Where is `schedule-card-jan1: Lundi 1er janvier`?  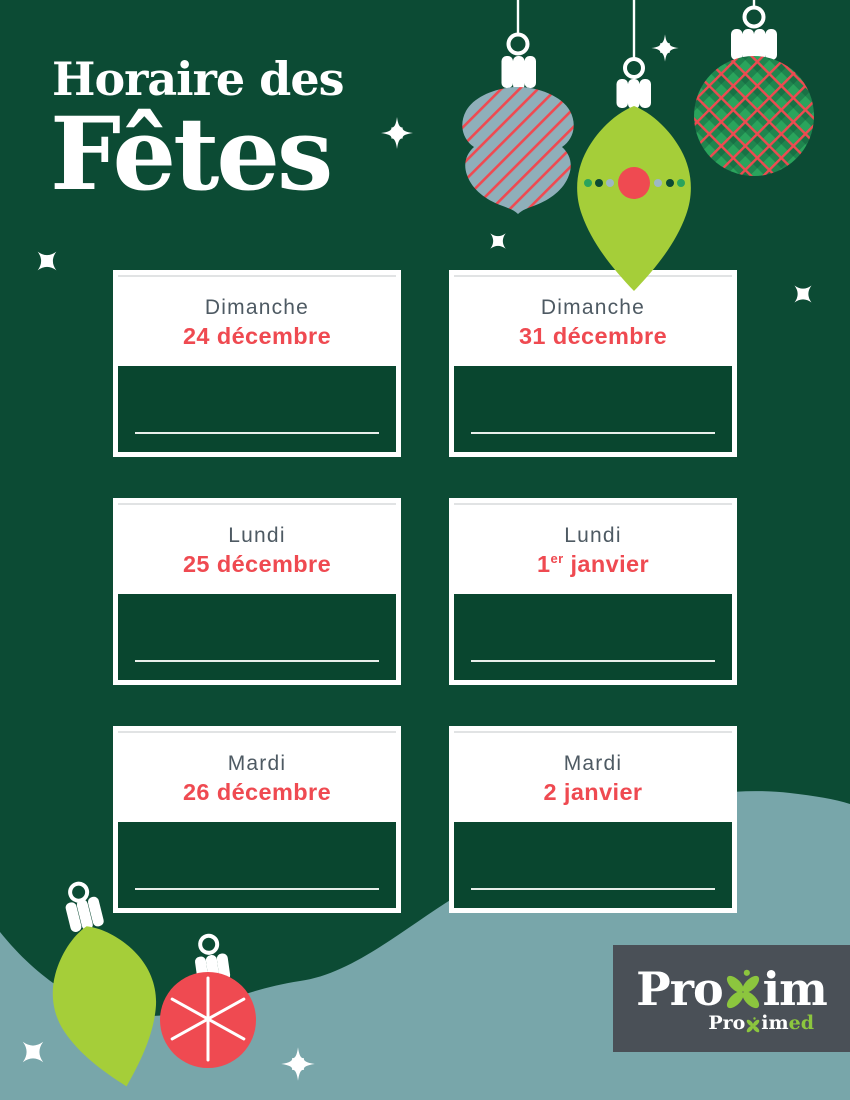 schedule-card-jan1: Lundi 1er janvier is located at coordinates (593, 591).